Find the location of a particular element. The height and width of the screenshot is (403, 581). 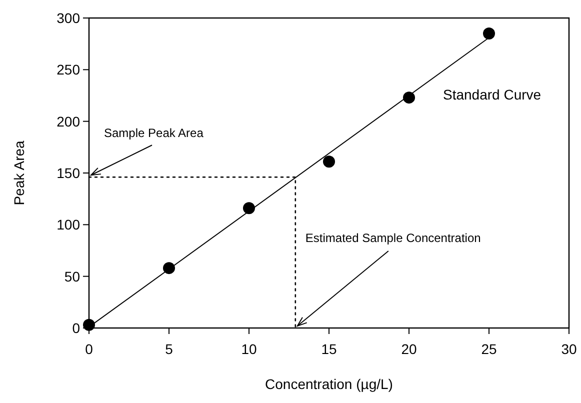

y-tick-label: 100 is located at coordinates (68, 224).